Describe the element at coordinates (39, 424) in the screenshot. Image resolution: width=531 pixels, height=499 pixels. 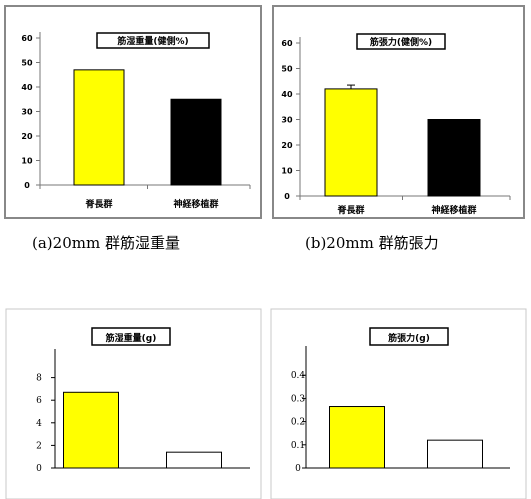
I see `y-tick-label: 4` at that location.